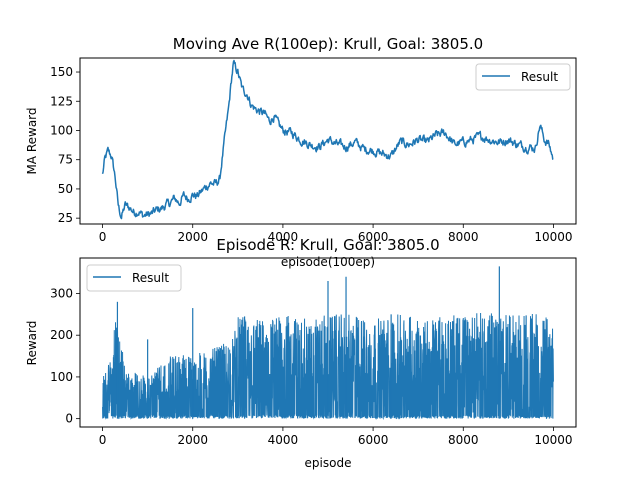 This screenshot has height=480, width=640. What do you see at coordinates (61, 101) in the screenshot?
I see `y-tick-label: 125` at bounding box center [61, 101].